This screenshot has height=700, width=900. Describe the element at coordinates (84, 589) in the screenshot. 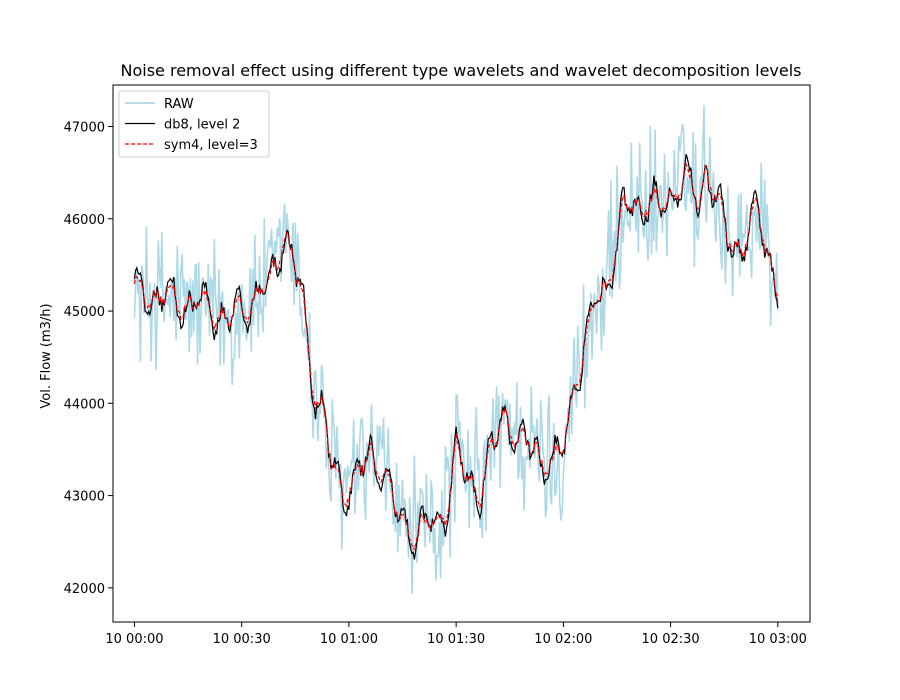

I see `y-tick-label: 42000` at that location.